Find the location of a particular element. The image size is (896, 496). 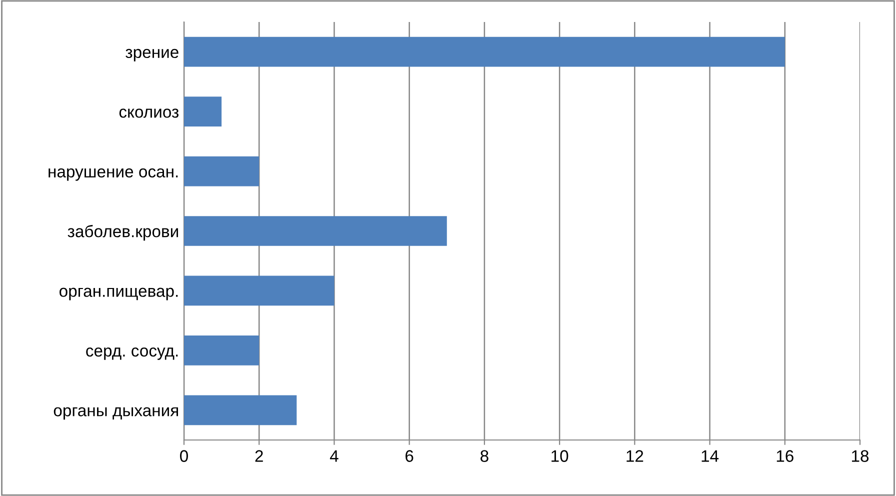

x-tick-label: 18 is located at coordinates (860, 456).